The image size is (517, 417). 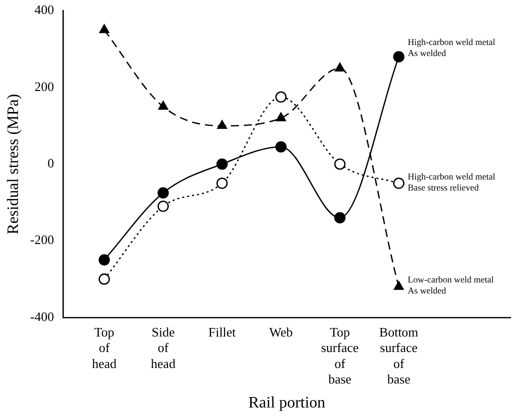 What do you see at coordinates (42, 240) in the screenshot?
I see `y-tick-label: -200` at bounding box center [42, 240].